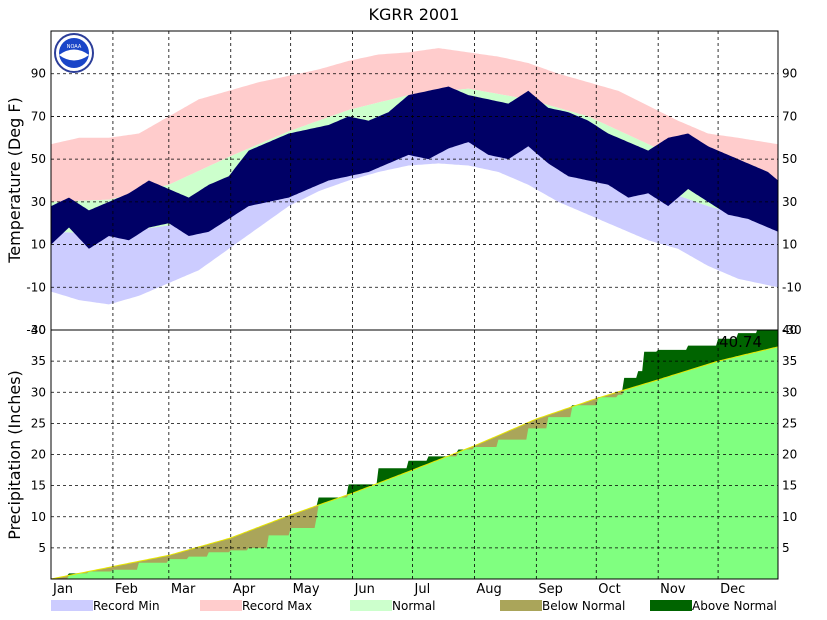 The height and width of the screenshot is (620, 827). Describe the element at coordinates (789, 455) in the screenshot. I see `precipitation-tick-label-right: 20` at that location.